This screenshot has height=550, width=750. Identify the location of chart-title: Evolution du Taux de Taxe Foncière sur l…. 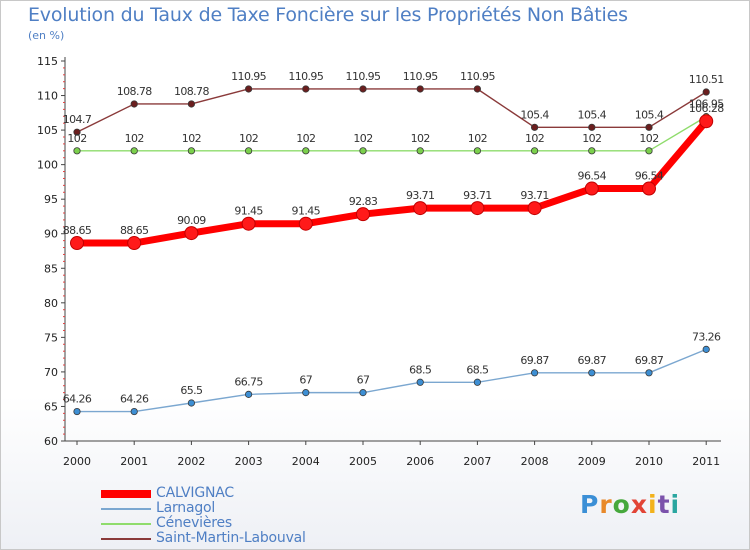
(328, 15).